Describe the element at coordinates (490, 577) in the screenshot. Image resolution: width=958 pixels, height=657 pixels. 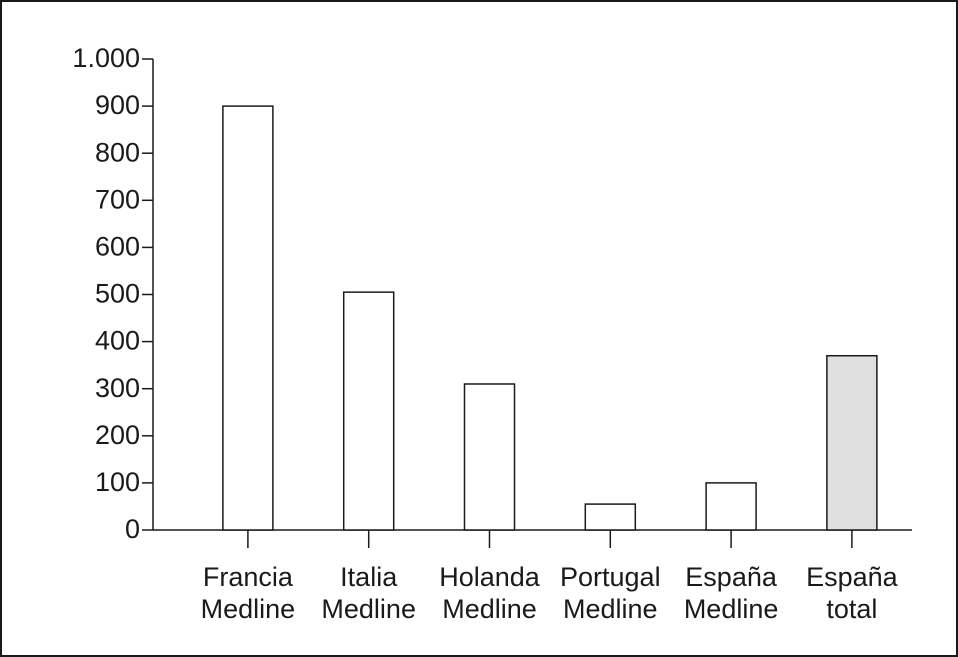
I see `x-tick-label: Holanda` at that location.